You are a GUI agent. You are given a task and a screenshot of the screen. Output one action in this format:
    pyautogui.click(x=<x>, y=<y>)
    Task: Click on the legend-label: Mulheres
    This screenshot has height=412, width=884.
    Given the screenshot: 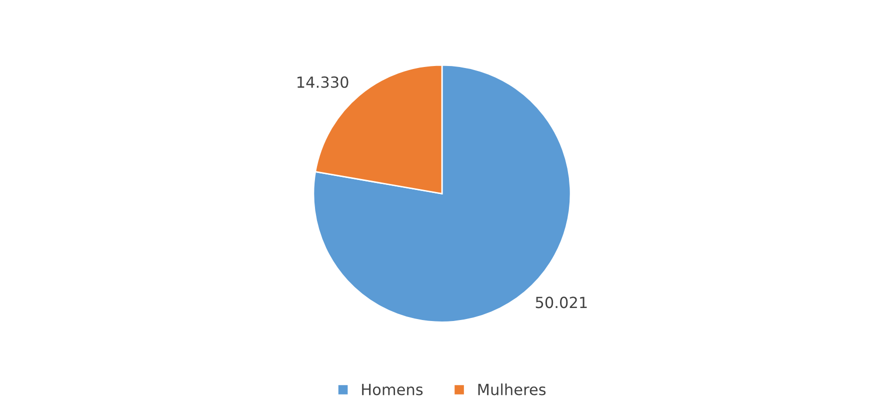 What is the action you would take?
    pyautogui.click(x=512, y=389)
    